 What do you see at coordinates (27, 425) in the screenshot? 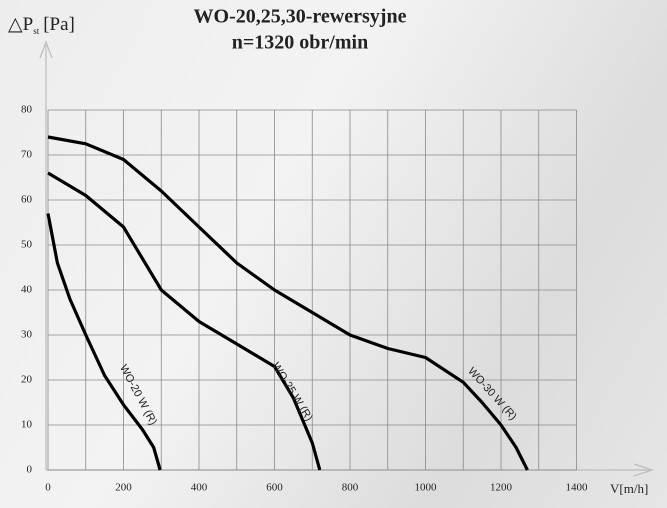
I see `y-tick-label: 10` at bounding box center [27, 425].